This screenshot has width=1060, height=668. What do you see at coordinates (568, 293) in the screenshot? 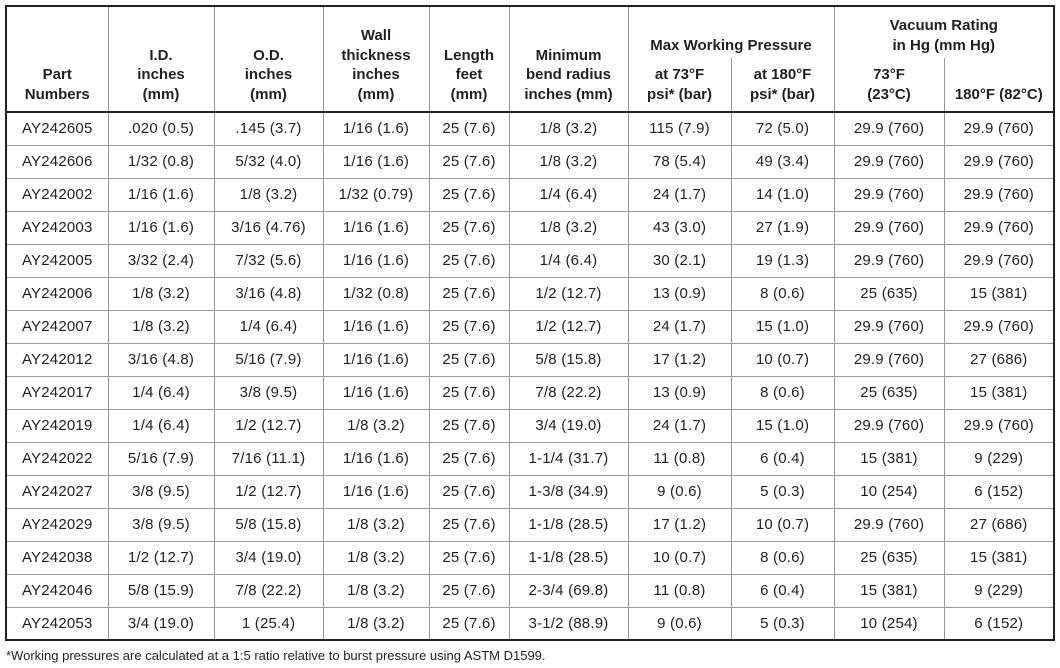
I see `cell-min_bend_radius: 1/2 (12.7)` at bounding box center [568, 293].